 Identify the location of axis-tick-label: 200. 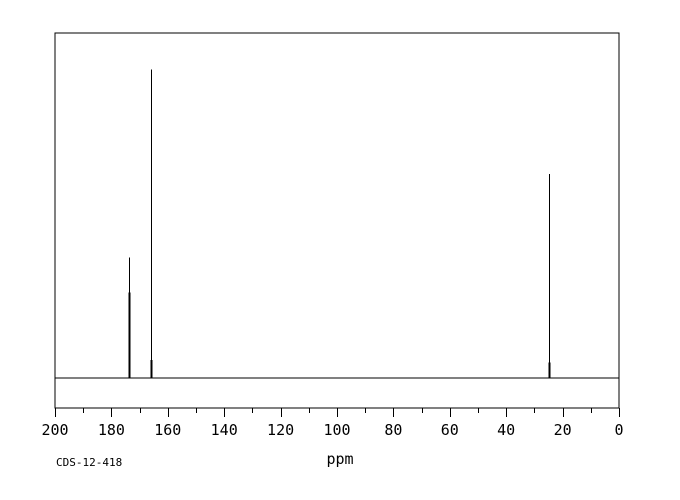
(54, 430).